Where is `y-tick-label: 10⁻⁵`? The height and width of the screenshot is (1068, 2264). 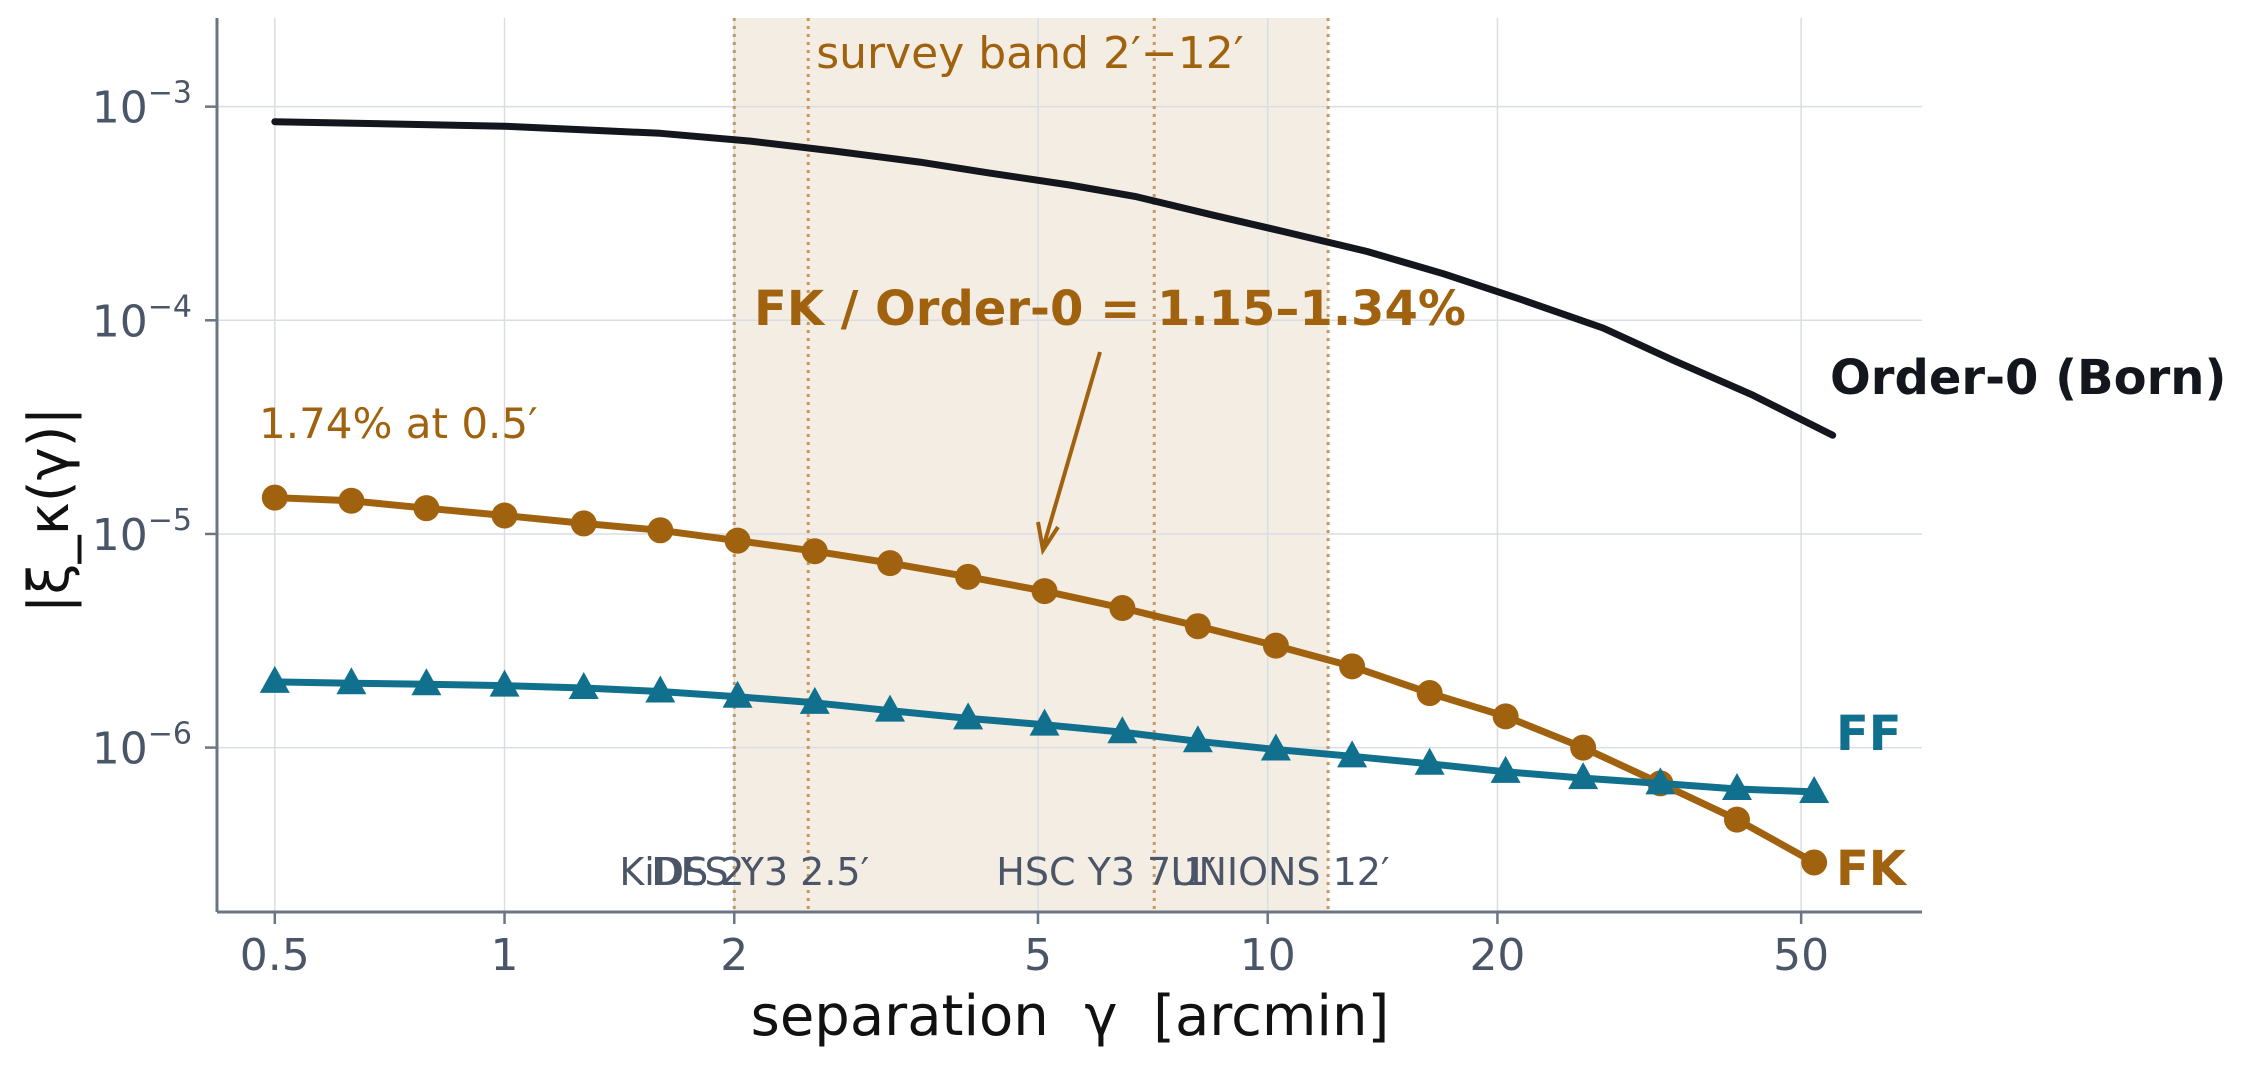 y-tick-label: 10⁻⁵ is located at coordinates (142, 532).